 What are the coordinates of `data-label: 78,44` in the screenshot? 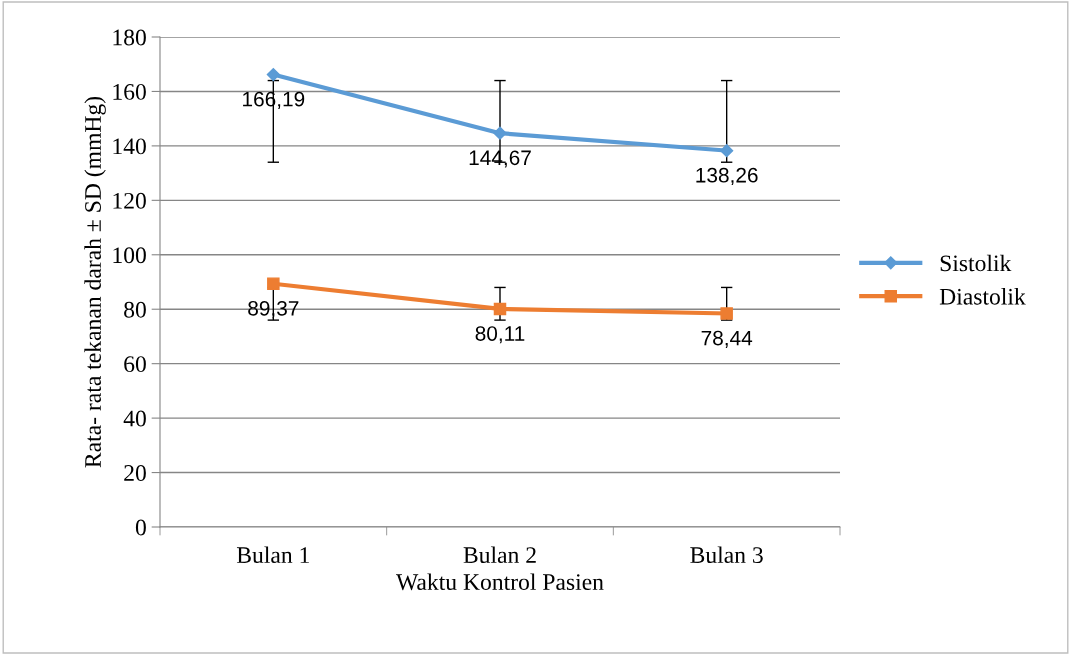 It's located at (727, 339).